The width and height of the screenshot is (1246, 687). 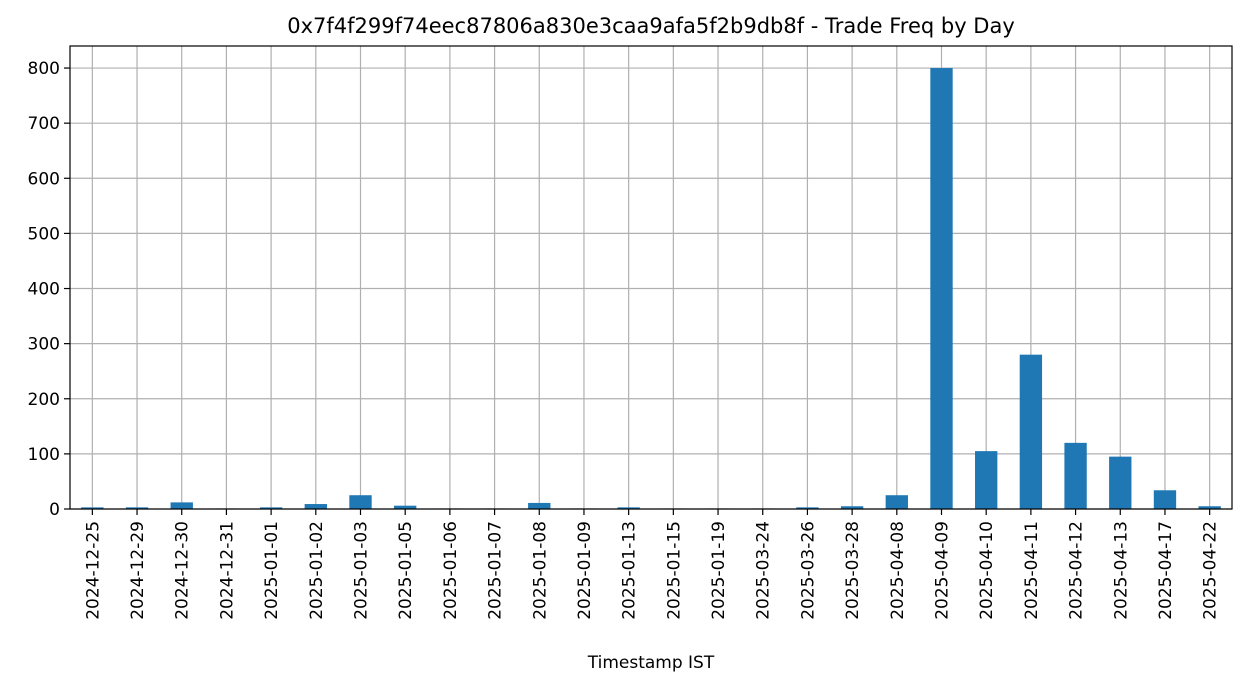 I want to click on x-tick-label: 2024-12-31, so click(x=227, y=570).